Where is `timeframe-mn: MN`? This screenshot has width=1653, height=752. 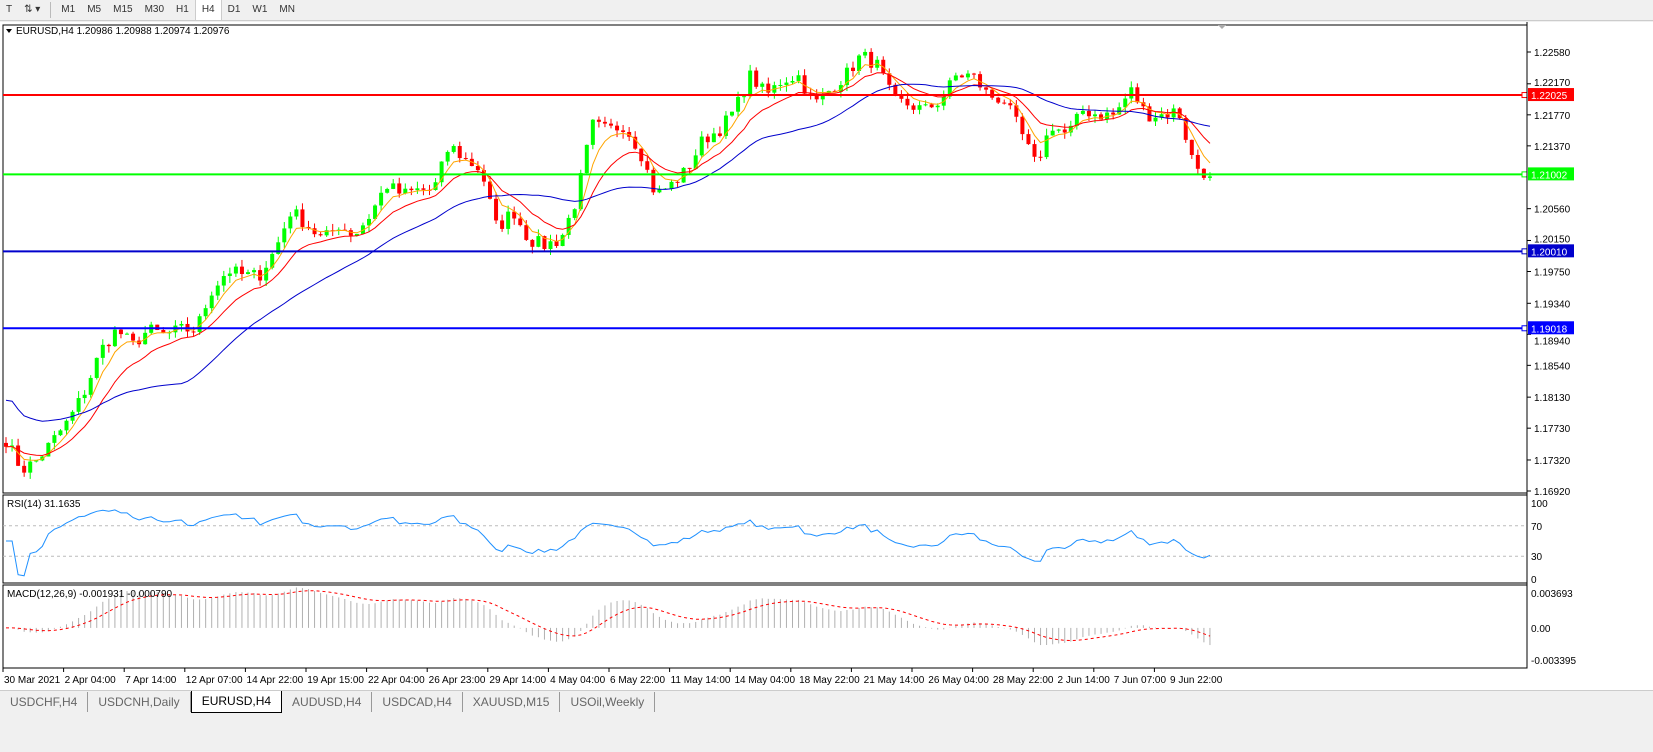
timeframe-mn: MN is located at coordinates (287, 9).